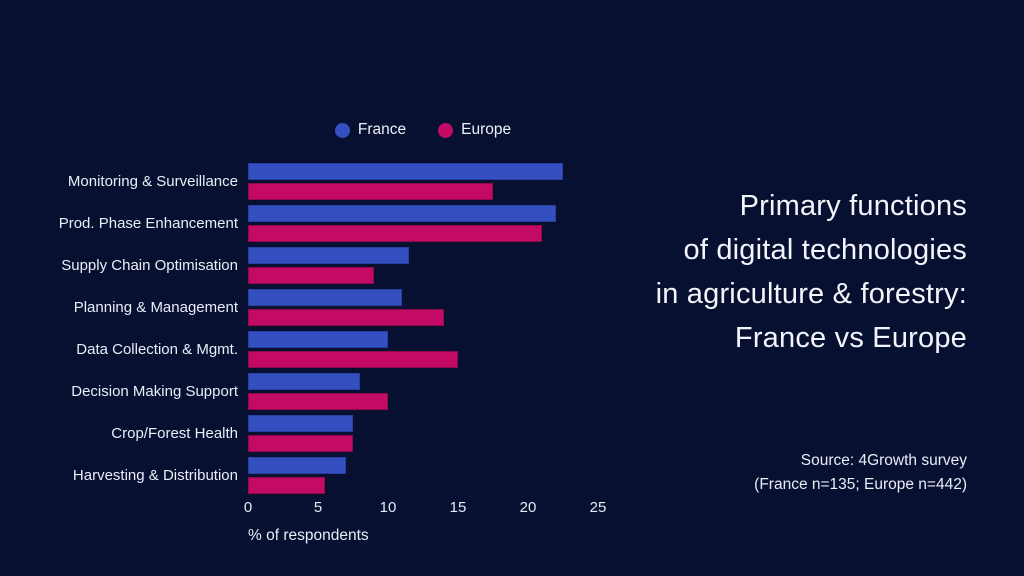 The image size is (1024, 576). I want to click on legend-item-france: France, so click(370, 130).